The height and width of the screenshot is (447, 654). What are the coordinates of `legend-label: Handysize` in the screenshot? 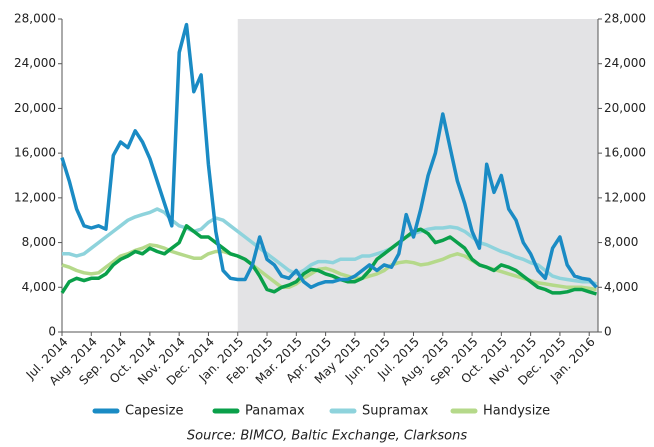 It's located at (516, 411).